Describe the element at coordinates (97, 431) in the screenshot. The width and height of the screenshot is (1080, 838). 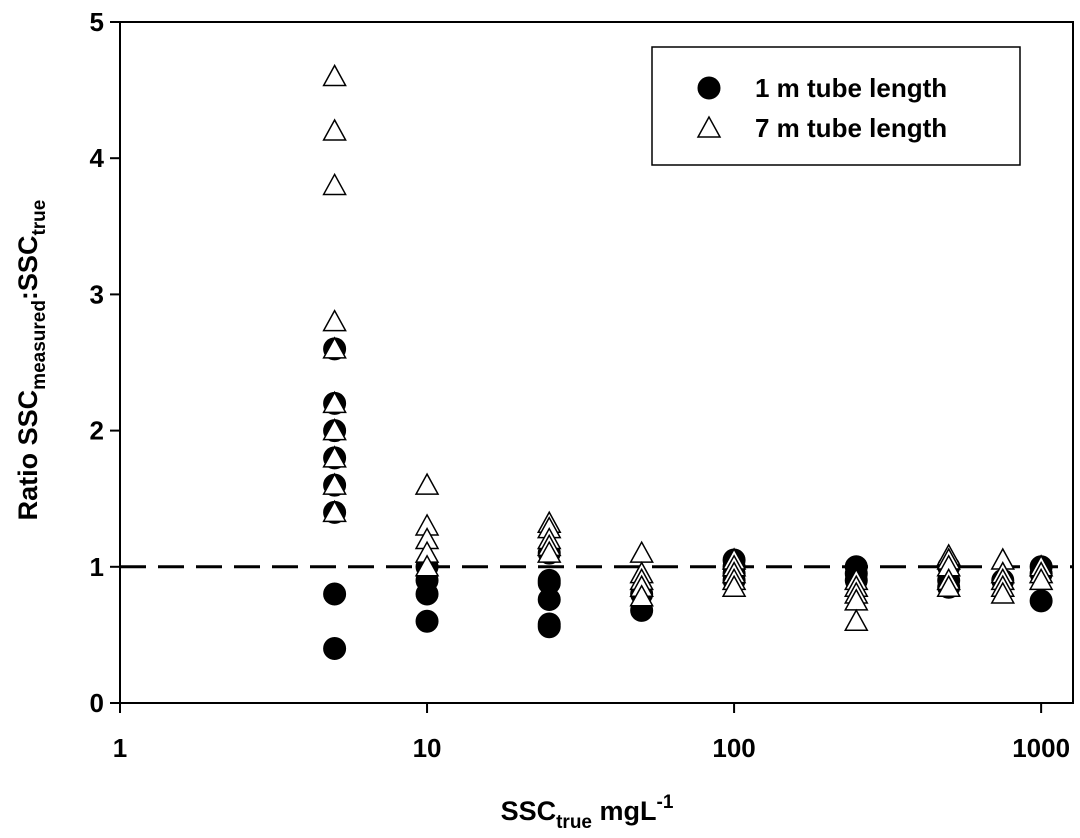
I see `y-tick-label: 2` at that location.